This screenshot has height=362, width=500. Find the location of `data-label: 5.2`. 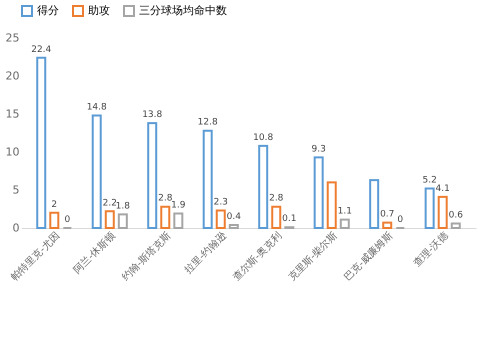

data-label: 5.2 is located at coordinates (429, 180).